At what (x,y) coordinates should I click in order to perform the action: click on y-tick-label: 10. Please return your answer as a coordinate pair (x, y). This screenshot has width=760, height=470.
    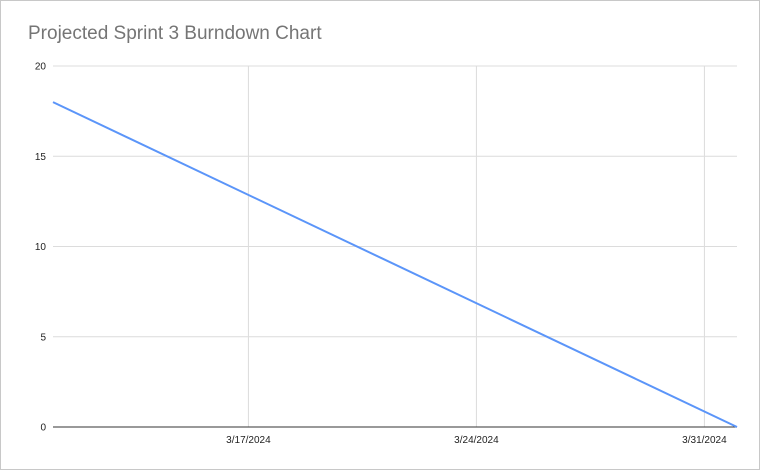
    Looking at the image, I should click on (41, 247).